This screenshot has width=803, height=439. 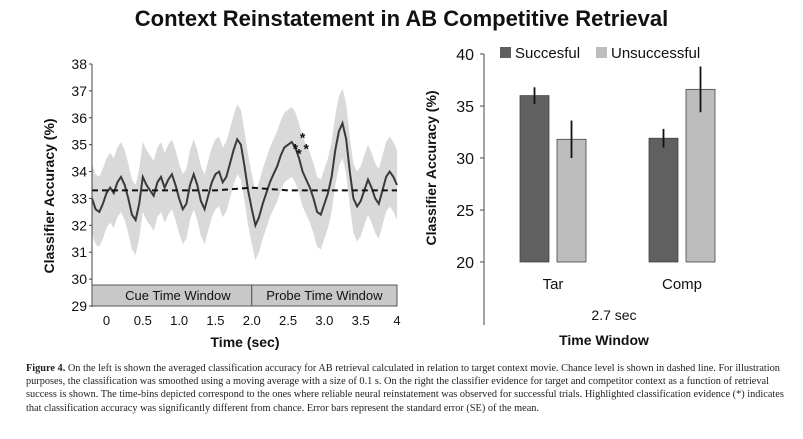 I want to click on x-axis-sublabel: 2.7 sec, so click(x=613, y=315).